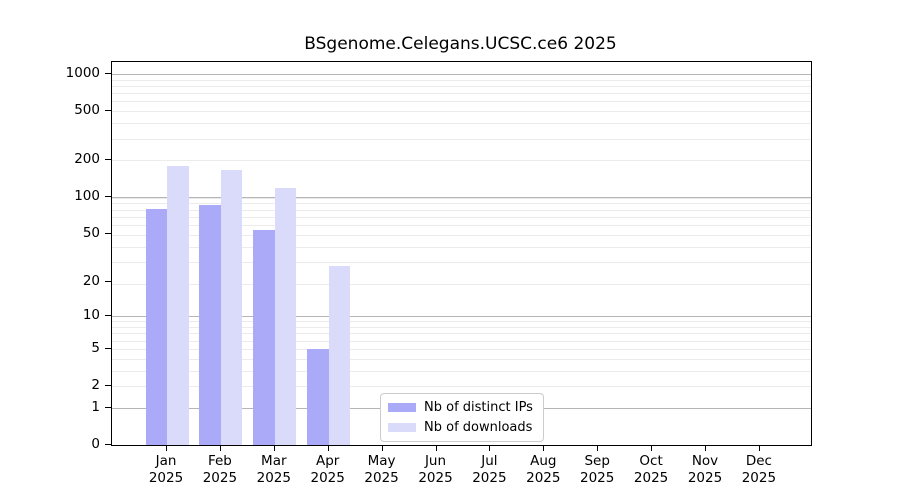 The image size is (900, 500). What do you see at coordinates (402, 427) in the screenshot?
I see `legend-swatch-downloads-icon` at bounding box center [402, 427].